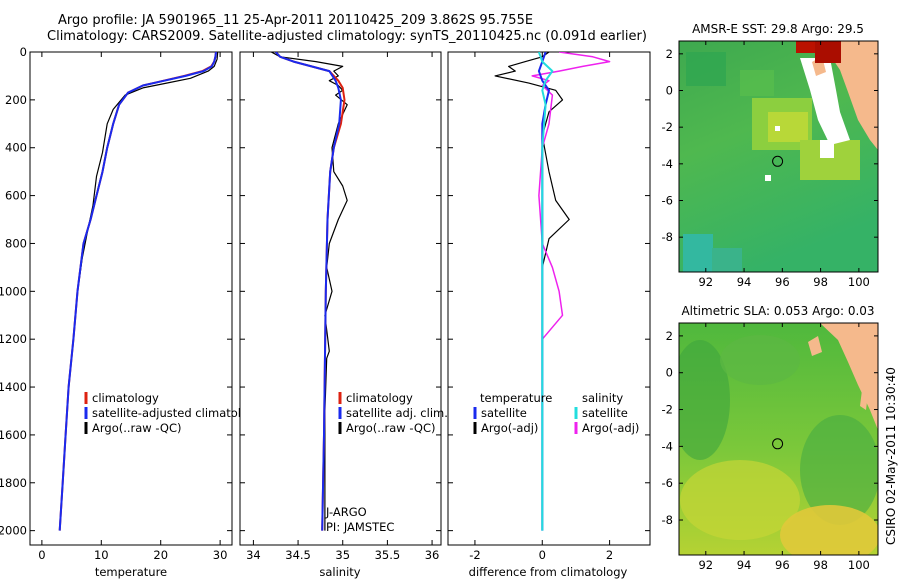 This screenshot has width=900, height=580. What do you see at coordinates (788, 127) in the screenshot?
I see `sst-warm-patch` at bounding box center [788, 127].